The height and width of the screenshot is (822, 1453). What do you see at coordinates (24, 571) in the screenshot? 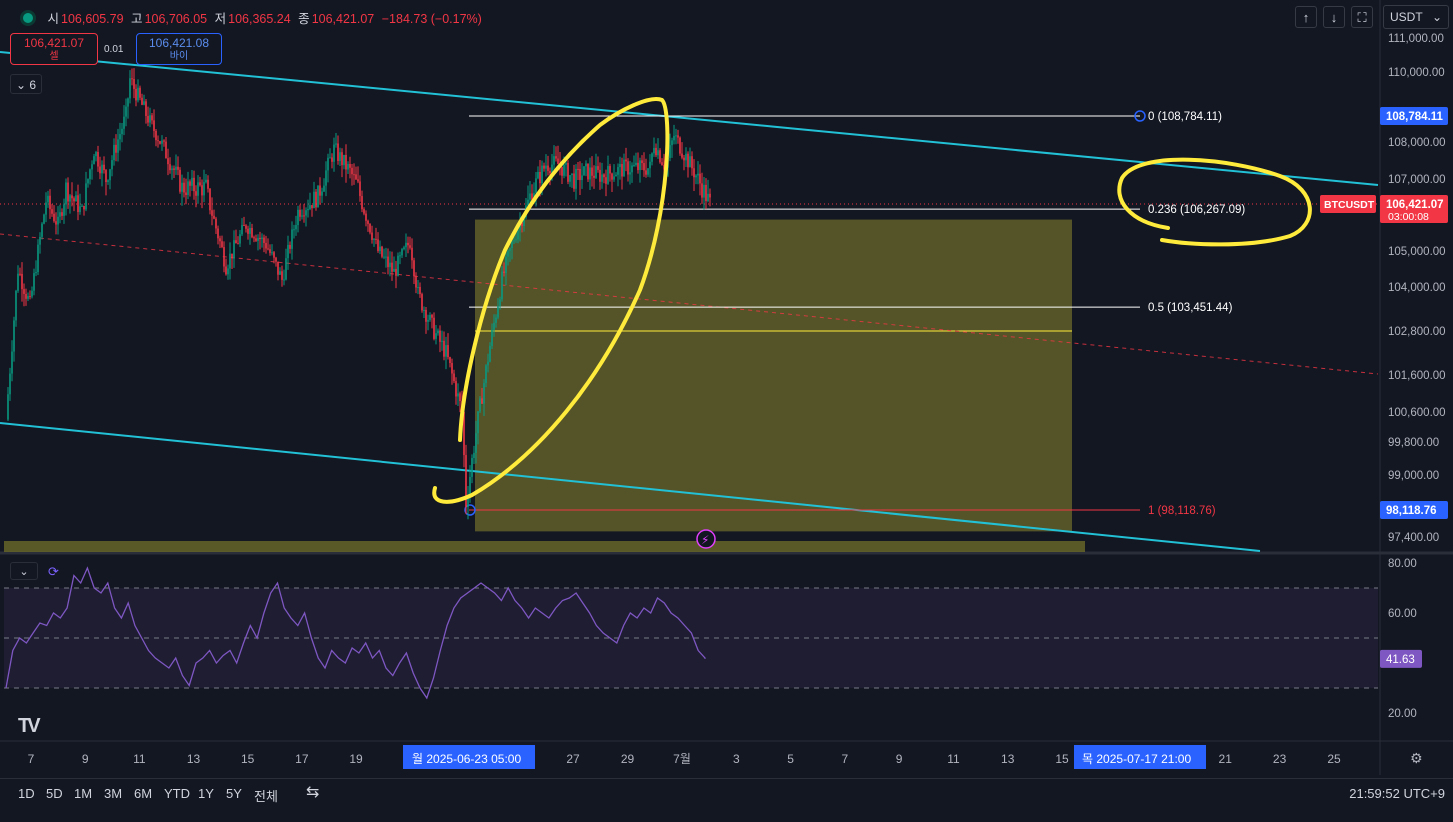
I see `rsi-collapse-button: ⌄` at bounding box center [24, 571].